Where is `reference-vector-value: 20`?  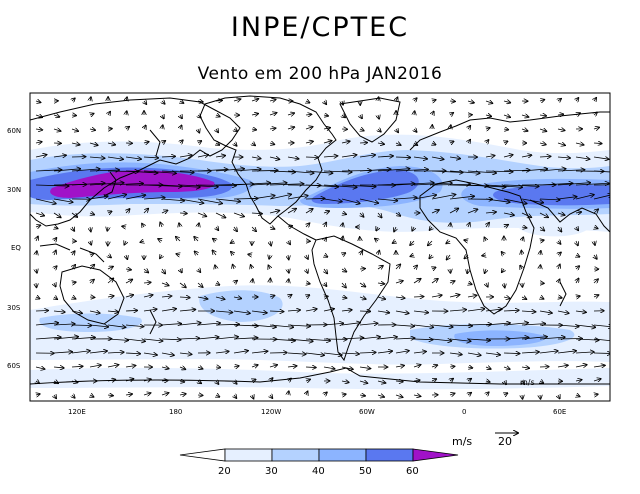 reference-vector-value: 20 is located at coordinates (505, 441).